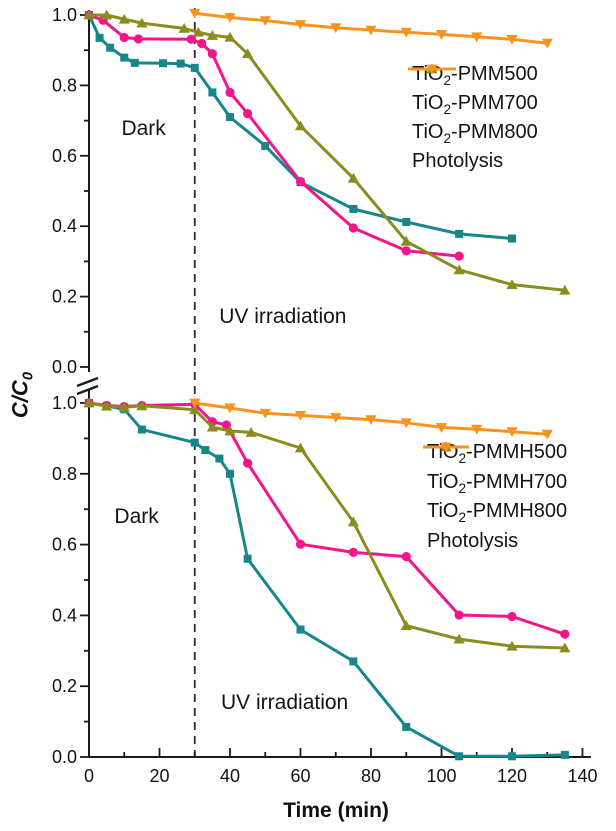  What do you see at coordinates (517, 451) in the screenshot?
I see `legend-label-post: -PMMH500` at bounding box center [517, 451].